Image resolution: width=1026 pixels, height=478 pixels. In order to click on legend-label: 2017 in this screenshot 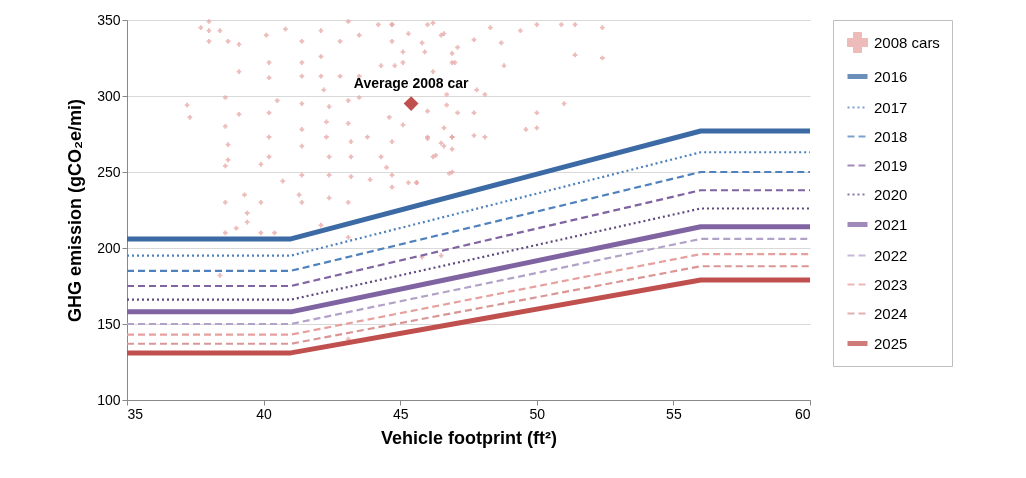, I will do `click(891, 107)`.